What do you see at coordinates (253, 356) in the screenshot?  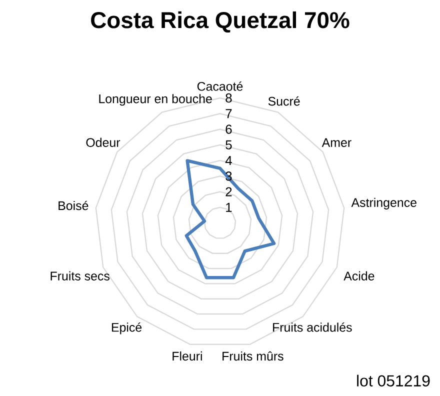 I see `spoke-label: Fruits mûrs` at bounding box center [253, 356].